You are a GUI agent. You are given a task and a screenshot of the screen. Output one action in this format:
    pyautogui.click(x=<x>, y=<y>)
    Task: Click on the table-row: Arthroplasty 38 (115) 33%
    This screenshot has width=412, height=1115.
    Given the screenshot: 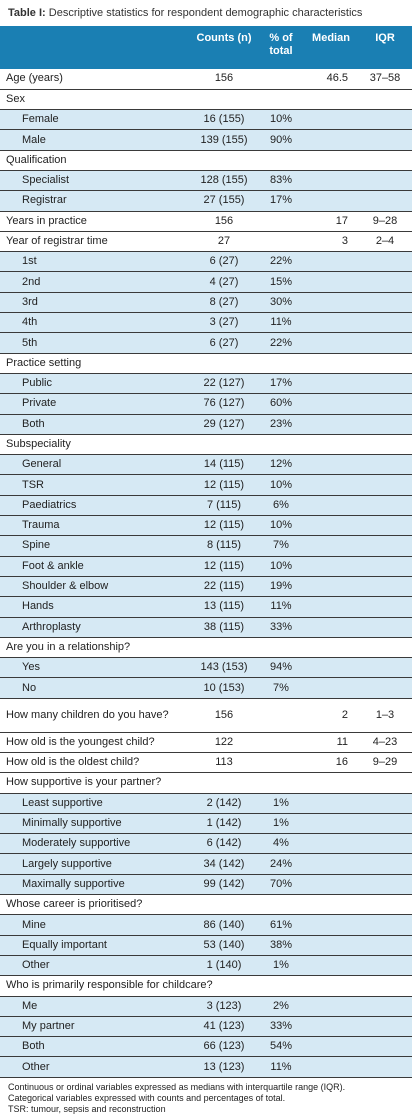 What is the action you would take?
    pyautogui.click(x=206, y=627)
    